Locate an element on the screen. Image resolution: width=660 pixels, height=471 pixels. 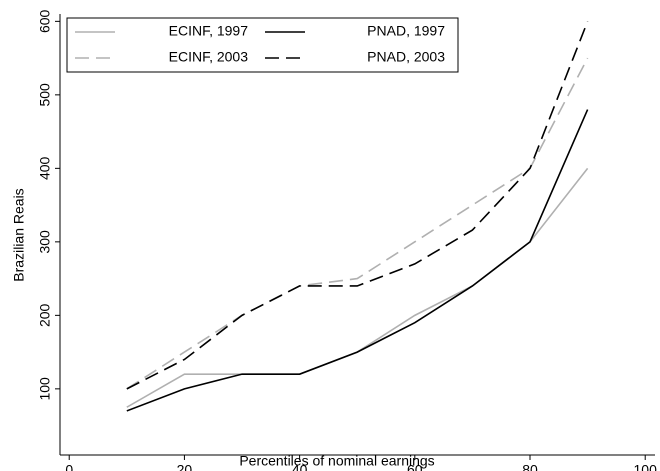
x-tick-label: 80 is located at coordinates (530, 466).